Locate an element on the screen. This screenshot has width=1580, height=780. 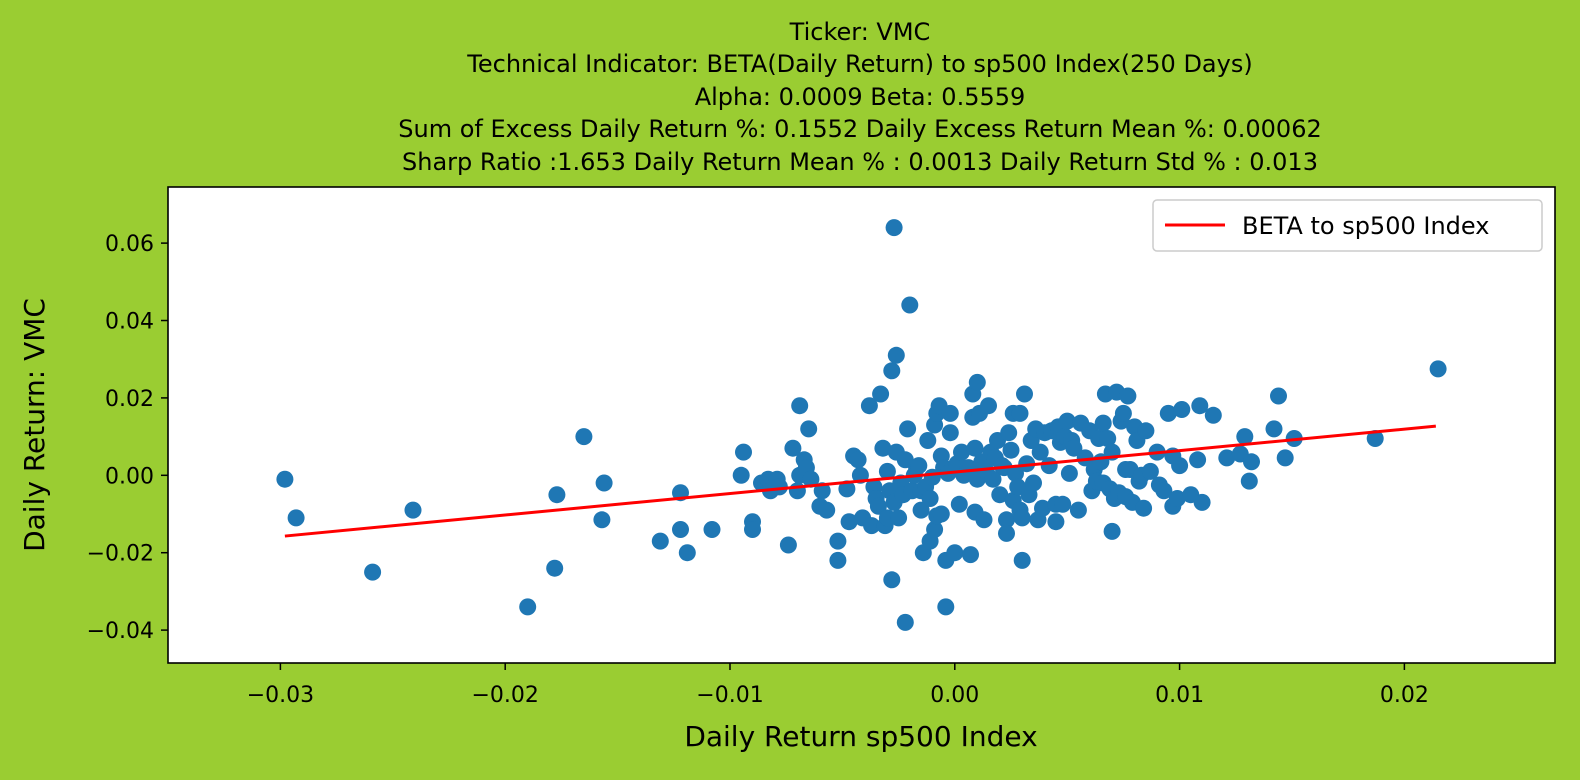
x-axis-label: Daily Return sp500 Index is located at coordinates (860, 736).